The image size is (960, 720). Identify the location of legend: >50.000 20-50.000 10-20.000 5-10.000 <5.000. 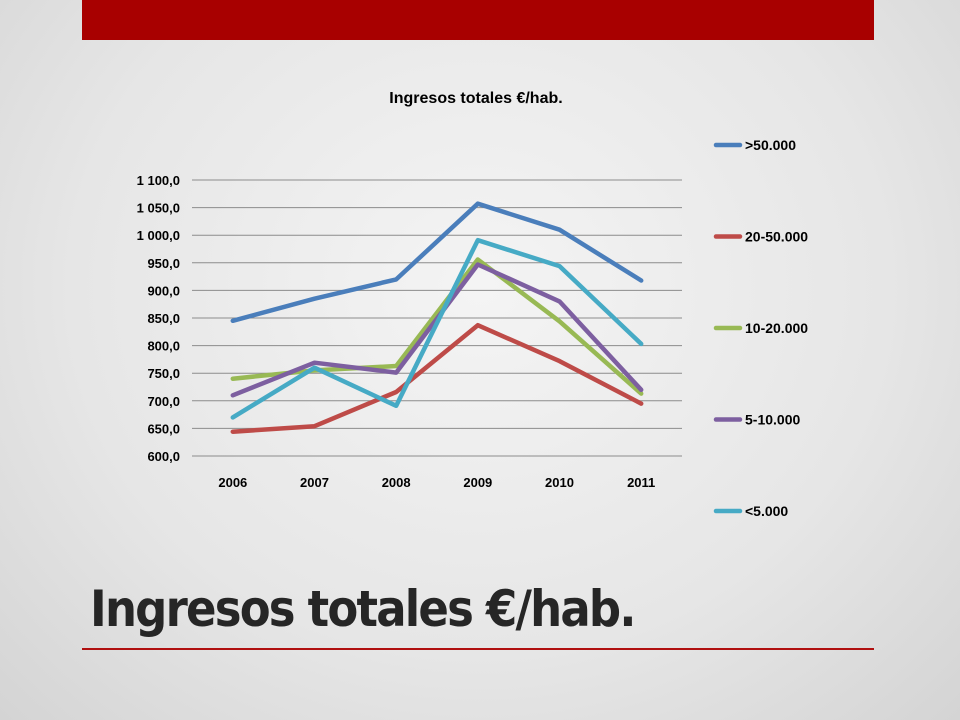
(760, 328).